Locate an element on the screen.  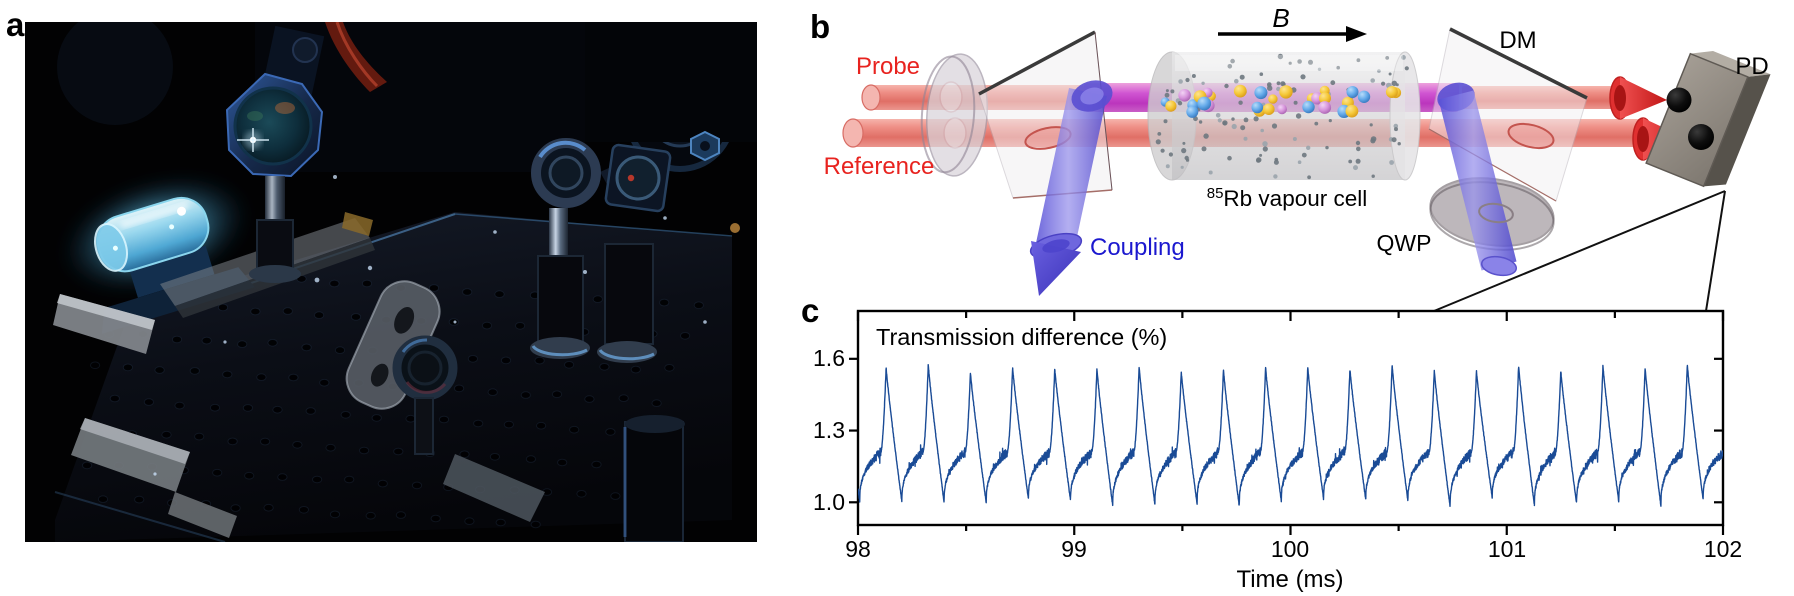
x-tick-label-100: 100 is located at coordinates (1290, 549).